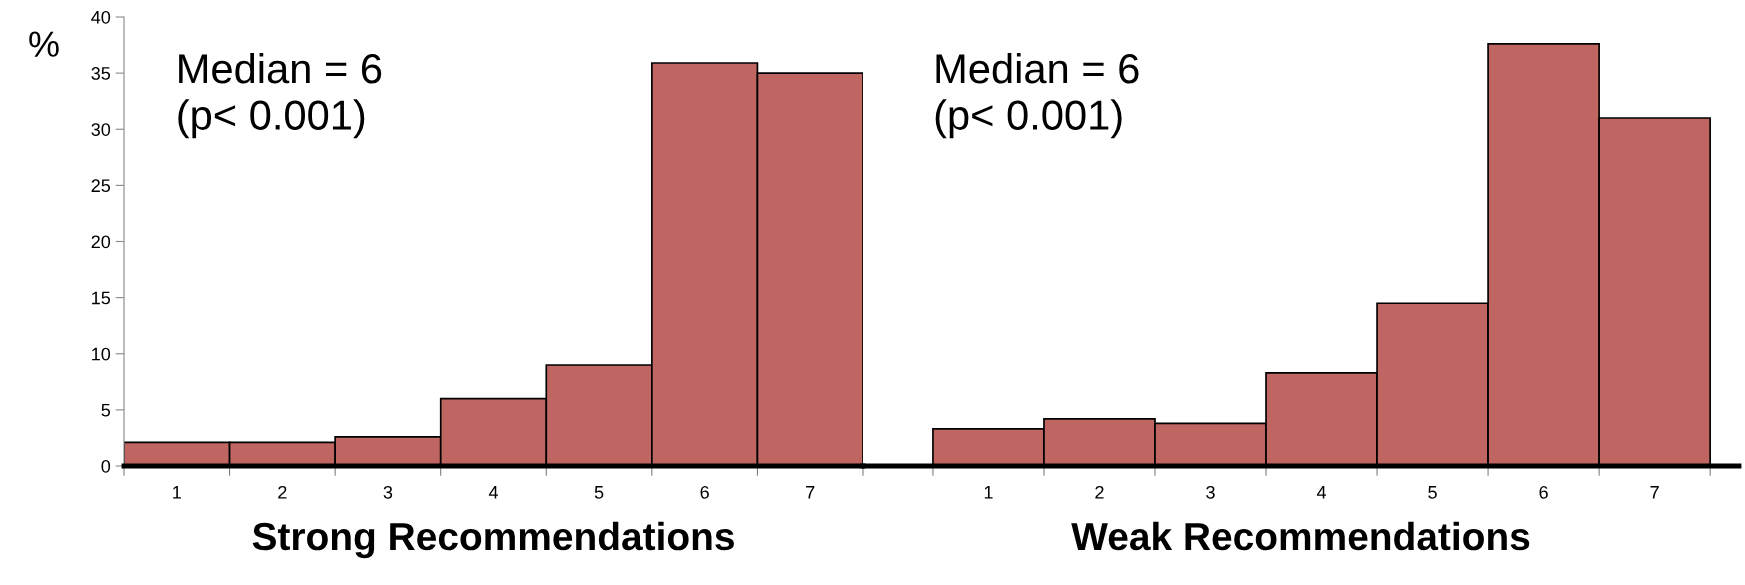 The height and width of the screenshot is (585, 1745). Describe the element at coordinates (493, 540) in the screenshot. I see `x-axis-title: Strong Recommendations` at that location.